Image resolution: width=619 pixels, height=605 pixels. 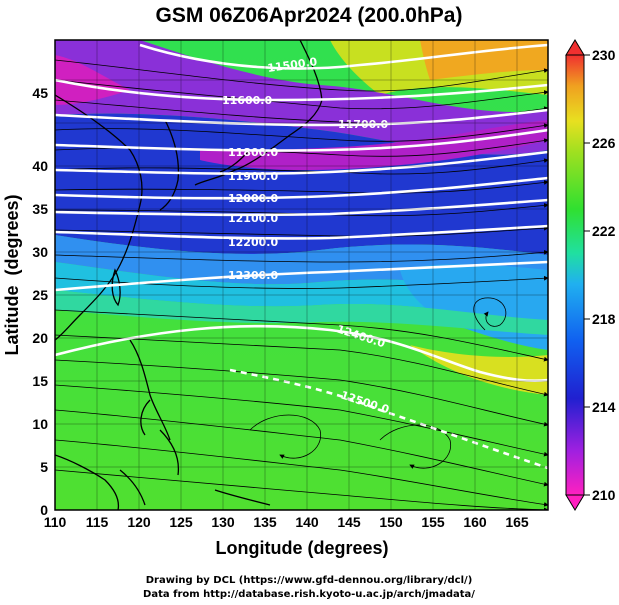 What do you see at coordinates (374, 145) in the screenshot?
I see `field-band-magenta-core` at bounding box center [374, 145].